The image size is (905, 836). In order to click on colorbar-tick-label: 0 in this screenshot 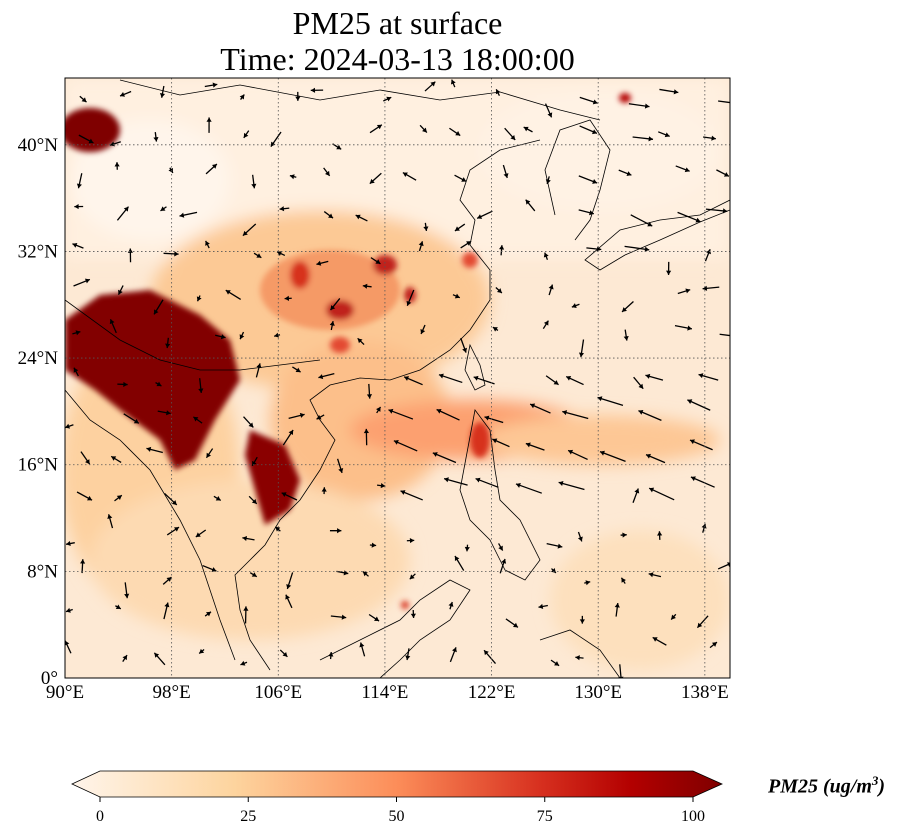, I will do `click(100, 816)`.